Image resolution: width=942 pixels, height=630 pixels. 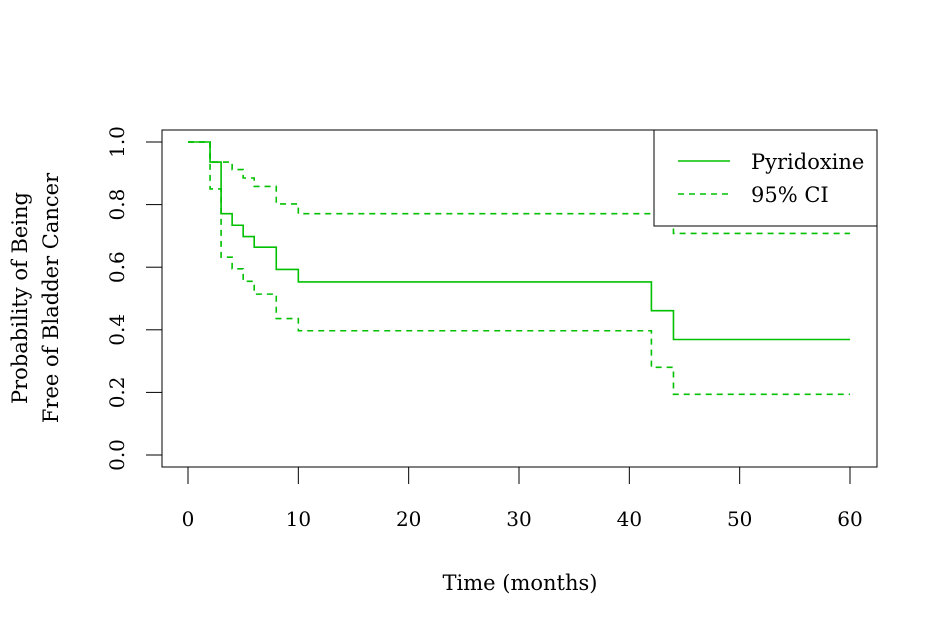 I want to click on x-tick-label: 50, so click(x=739, y=519).